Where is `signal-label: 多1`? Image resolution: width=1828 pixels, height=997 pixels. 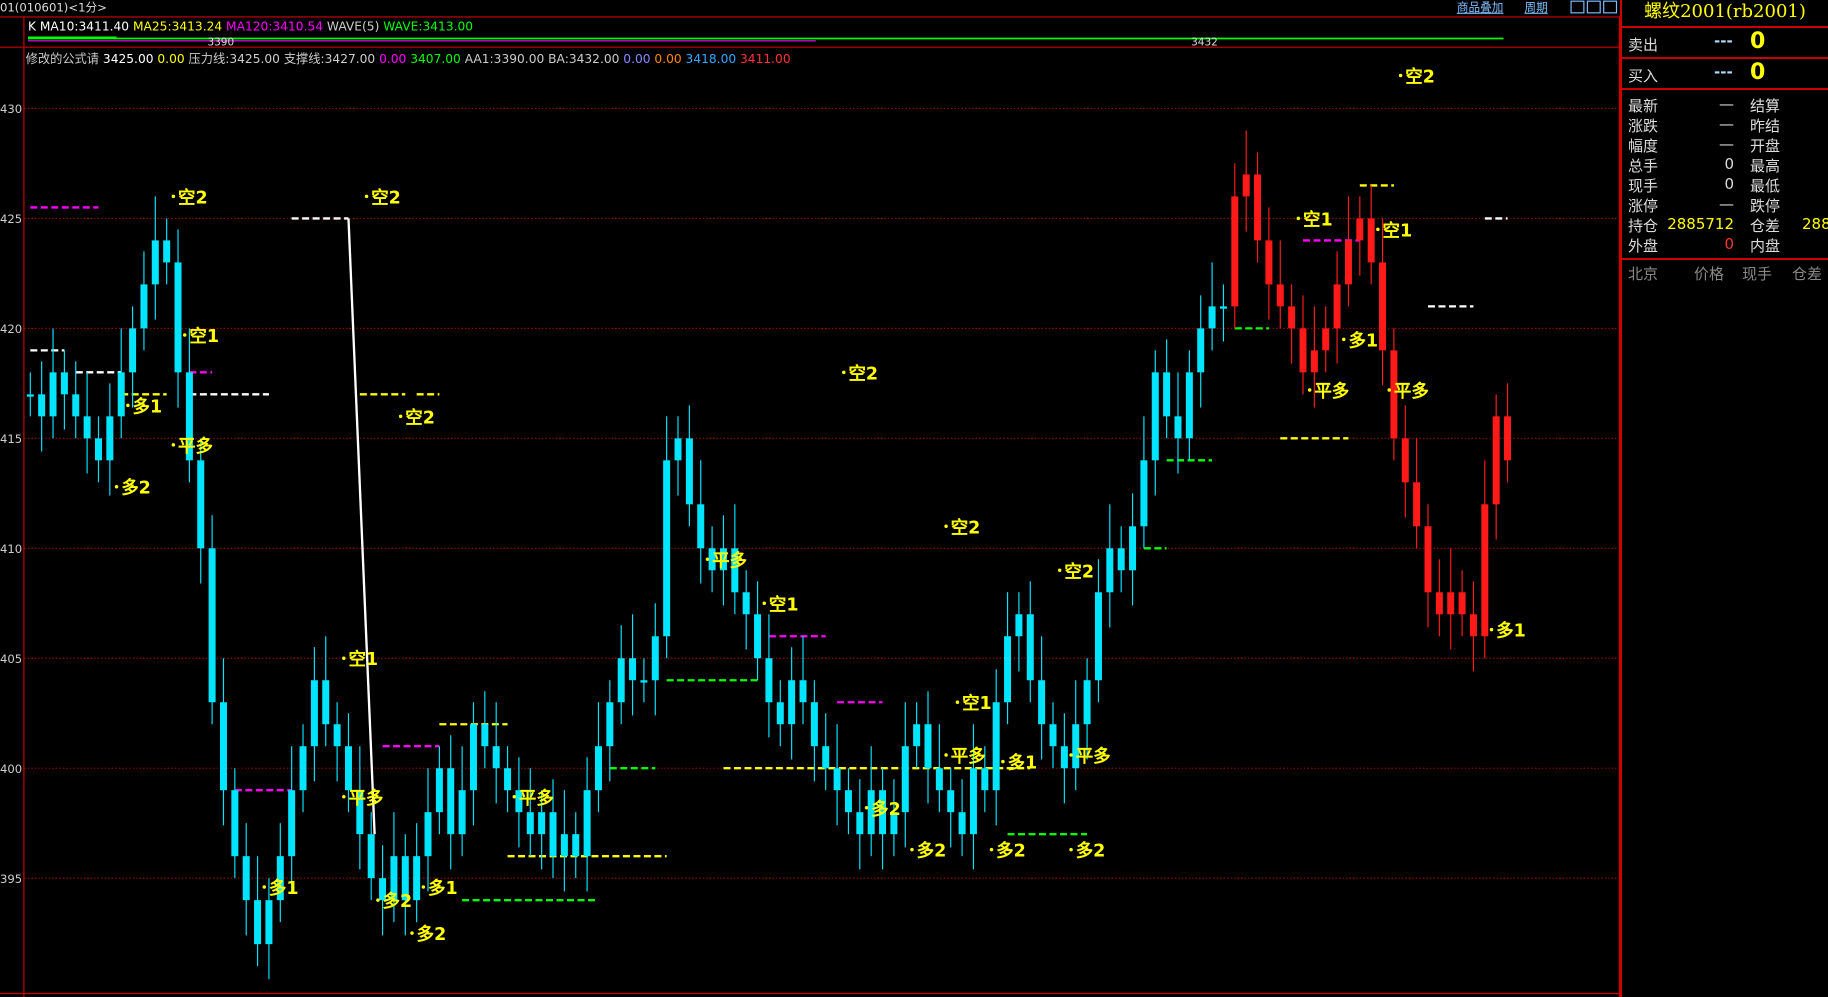
signal-label: 多1 is located at coordinates (1363, 340).